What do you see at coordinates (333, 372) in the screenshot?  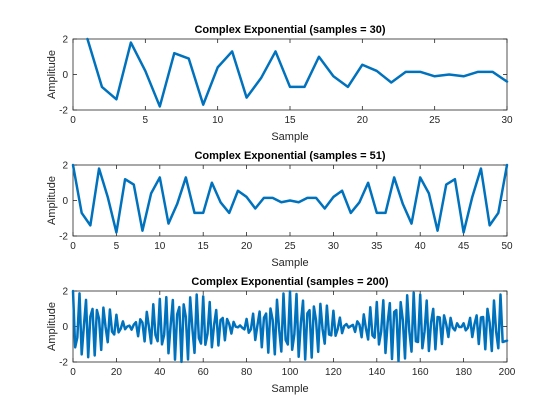 I see `x-tick-label: 120` at bounding box center [333, 372].